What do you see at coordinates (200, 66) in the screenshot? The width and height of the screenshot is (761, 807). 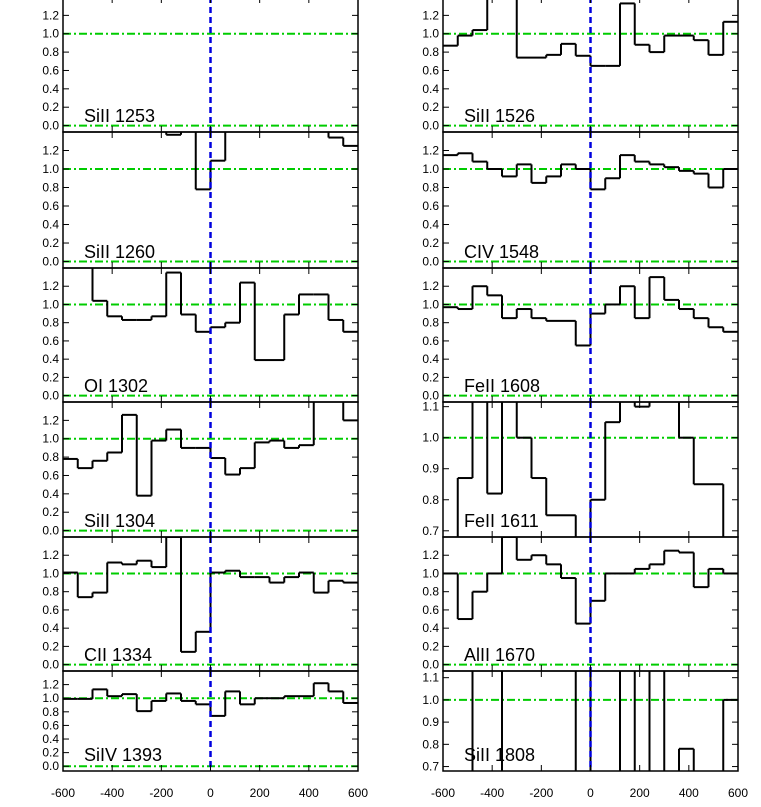 I see `panel: 0.0 0.2 0.4 0.6 0.8 1.0 1.2 SiII 1253` at bounding box center [200, 66].